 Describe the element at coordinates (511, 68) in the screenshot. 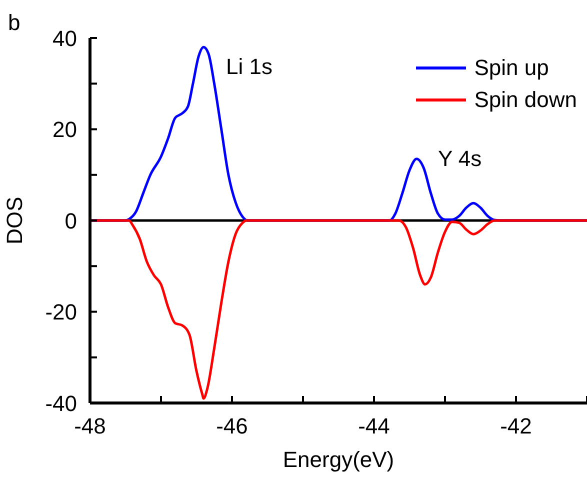

I see `legend-label: Spin up` at that location.